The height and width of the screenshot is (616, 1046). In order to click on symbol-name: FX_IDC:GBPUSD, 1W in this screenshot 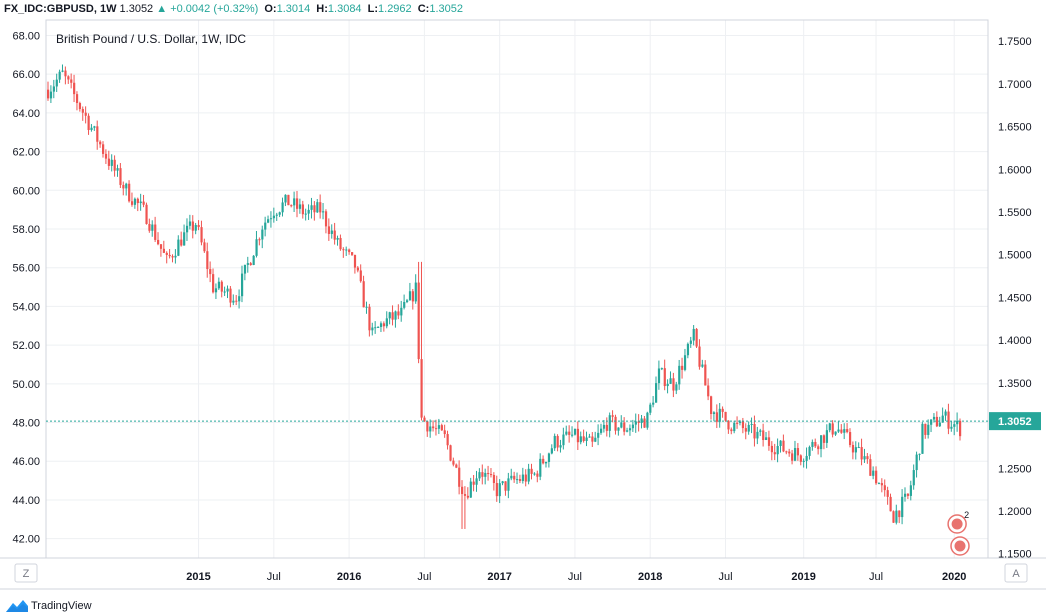, I will do `click(60, 9)`.